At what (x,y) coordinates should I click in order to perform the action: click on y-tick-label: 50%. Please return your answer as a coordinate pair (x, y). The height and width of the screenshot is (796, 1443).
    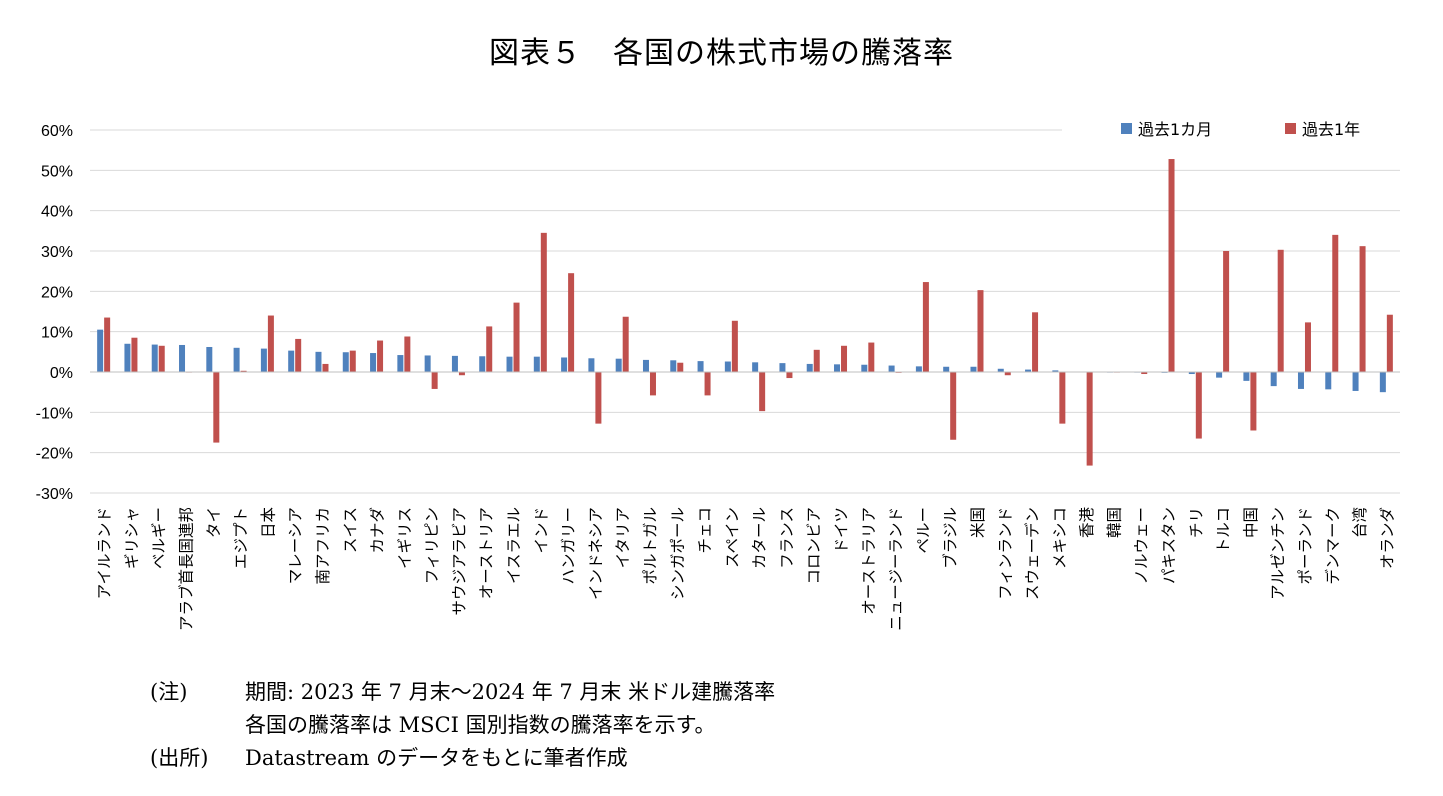
    Looking at the image, I should click on (57, 171).